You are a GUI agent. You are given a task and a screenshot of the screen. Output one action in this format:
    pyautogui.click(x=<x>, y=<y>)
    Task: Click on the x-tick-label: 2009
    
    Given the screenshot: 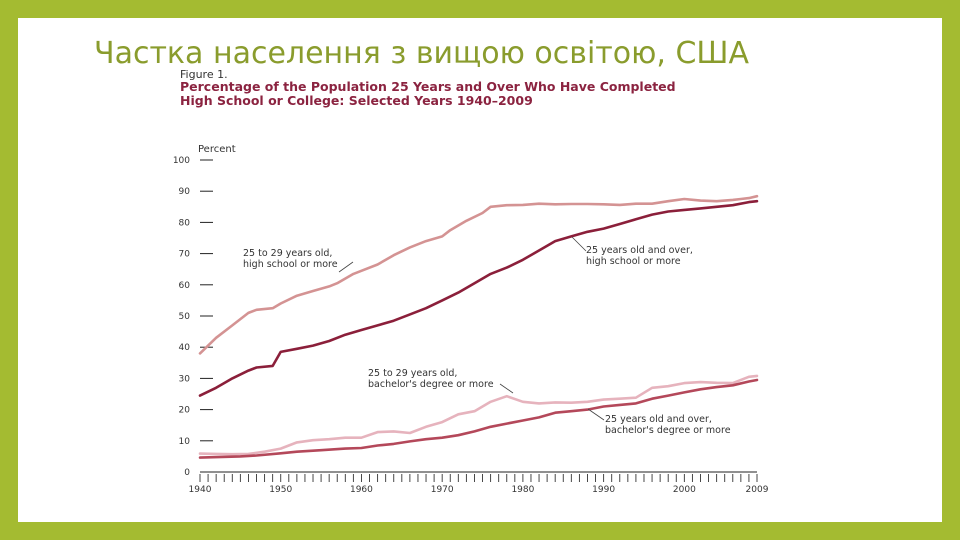 What is the action you would take?
    pyautogui.click(x=757, y=490)
    